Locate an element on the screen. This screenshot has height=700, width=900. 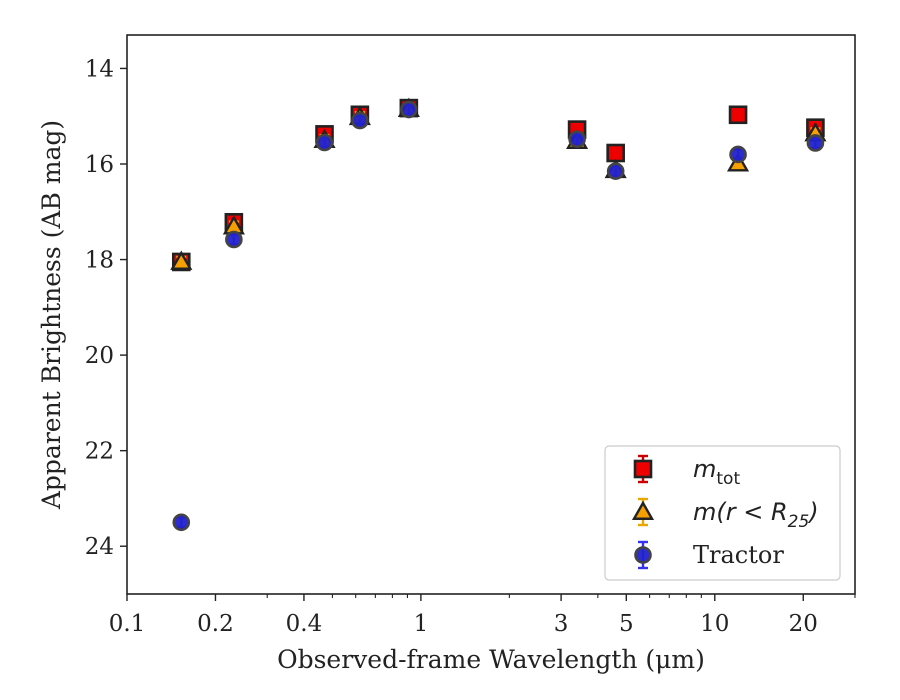
legend: mtot m(r < R25) Tractor is located at coordinates (722, 513).